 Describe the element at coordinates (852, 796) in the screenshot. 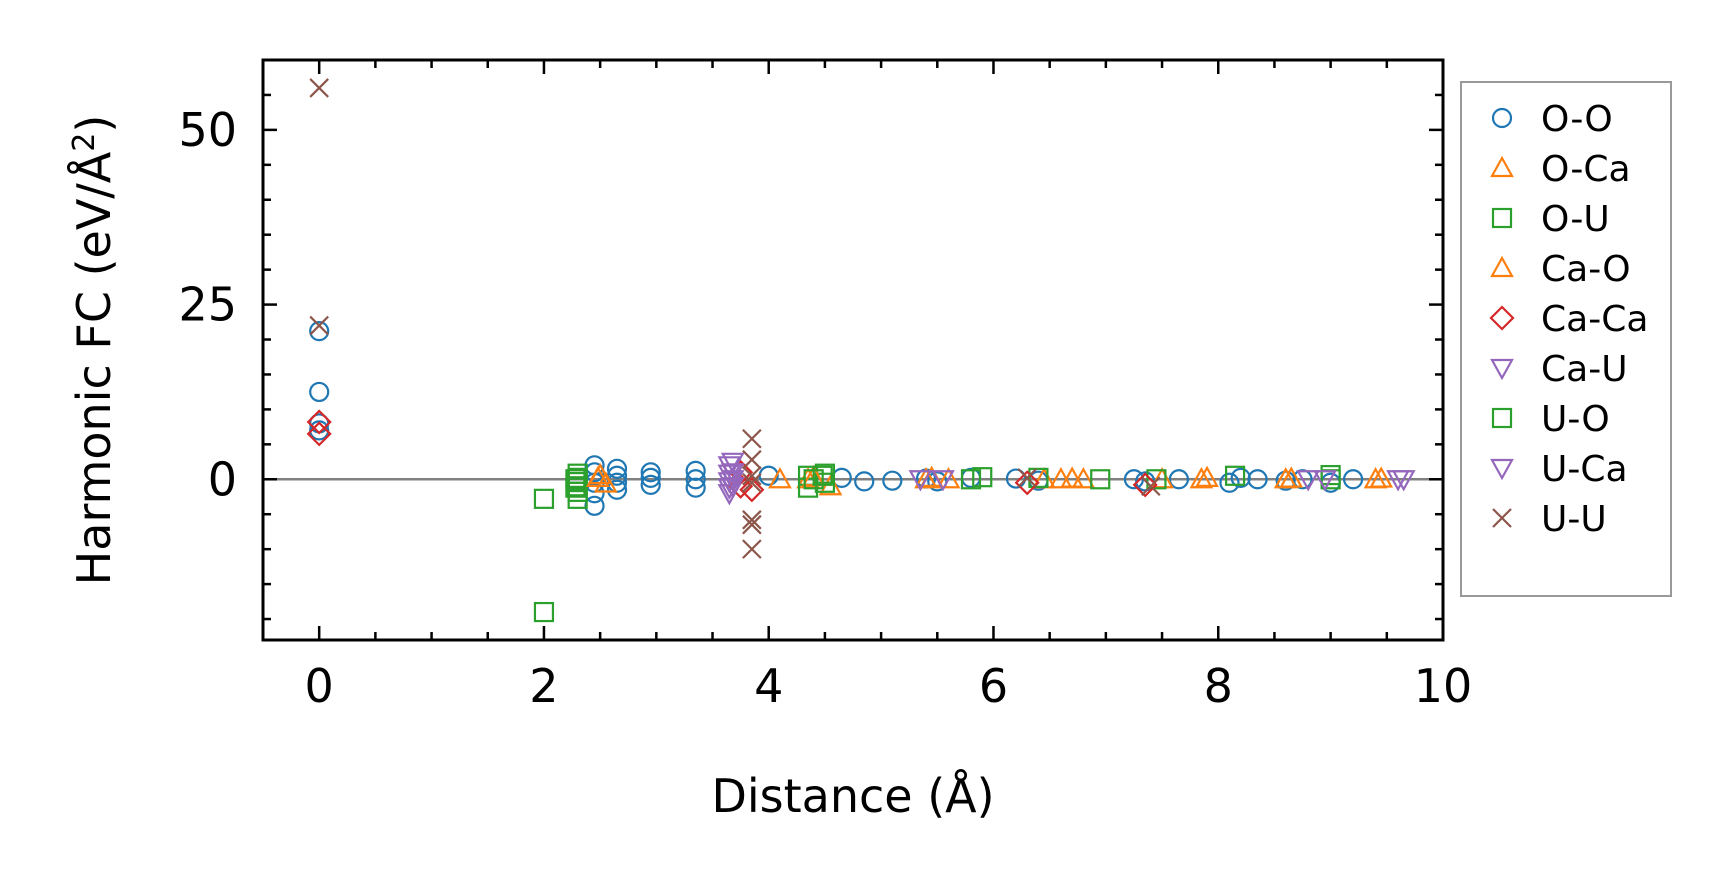

I see `x-axis-label: Distance (Å)` at that location.